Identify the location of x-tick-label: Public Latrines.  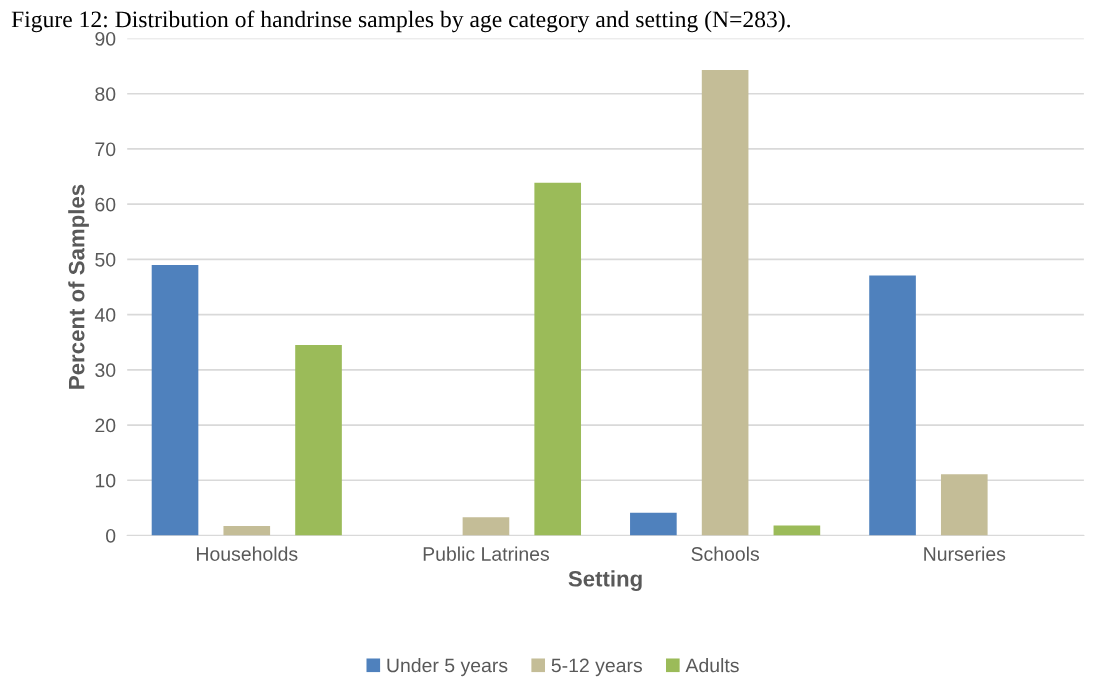
(486, 553).